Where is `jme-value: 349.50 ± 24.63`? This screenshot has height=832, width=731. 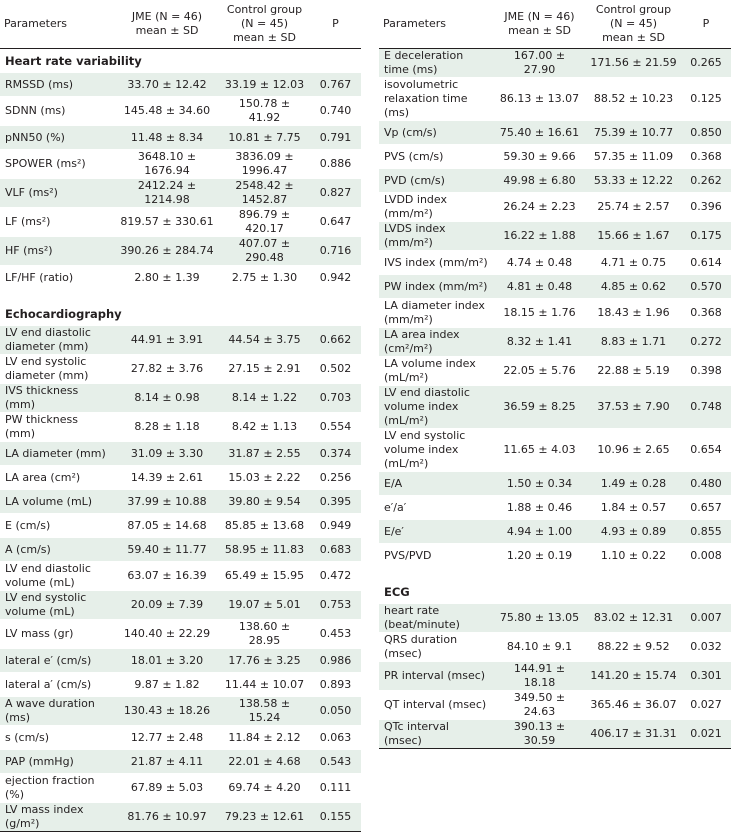
jme-value: 349.50 ± 24.63 is located at coordinates (539, 705).